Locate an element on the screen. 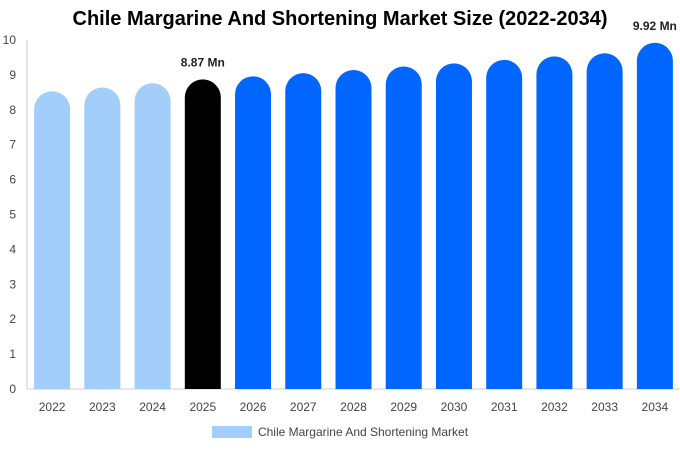 Image resolution: width=680 pixels, height=450 pixels. bar-2023 is located at coordinates (102, 238).